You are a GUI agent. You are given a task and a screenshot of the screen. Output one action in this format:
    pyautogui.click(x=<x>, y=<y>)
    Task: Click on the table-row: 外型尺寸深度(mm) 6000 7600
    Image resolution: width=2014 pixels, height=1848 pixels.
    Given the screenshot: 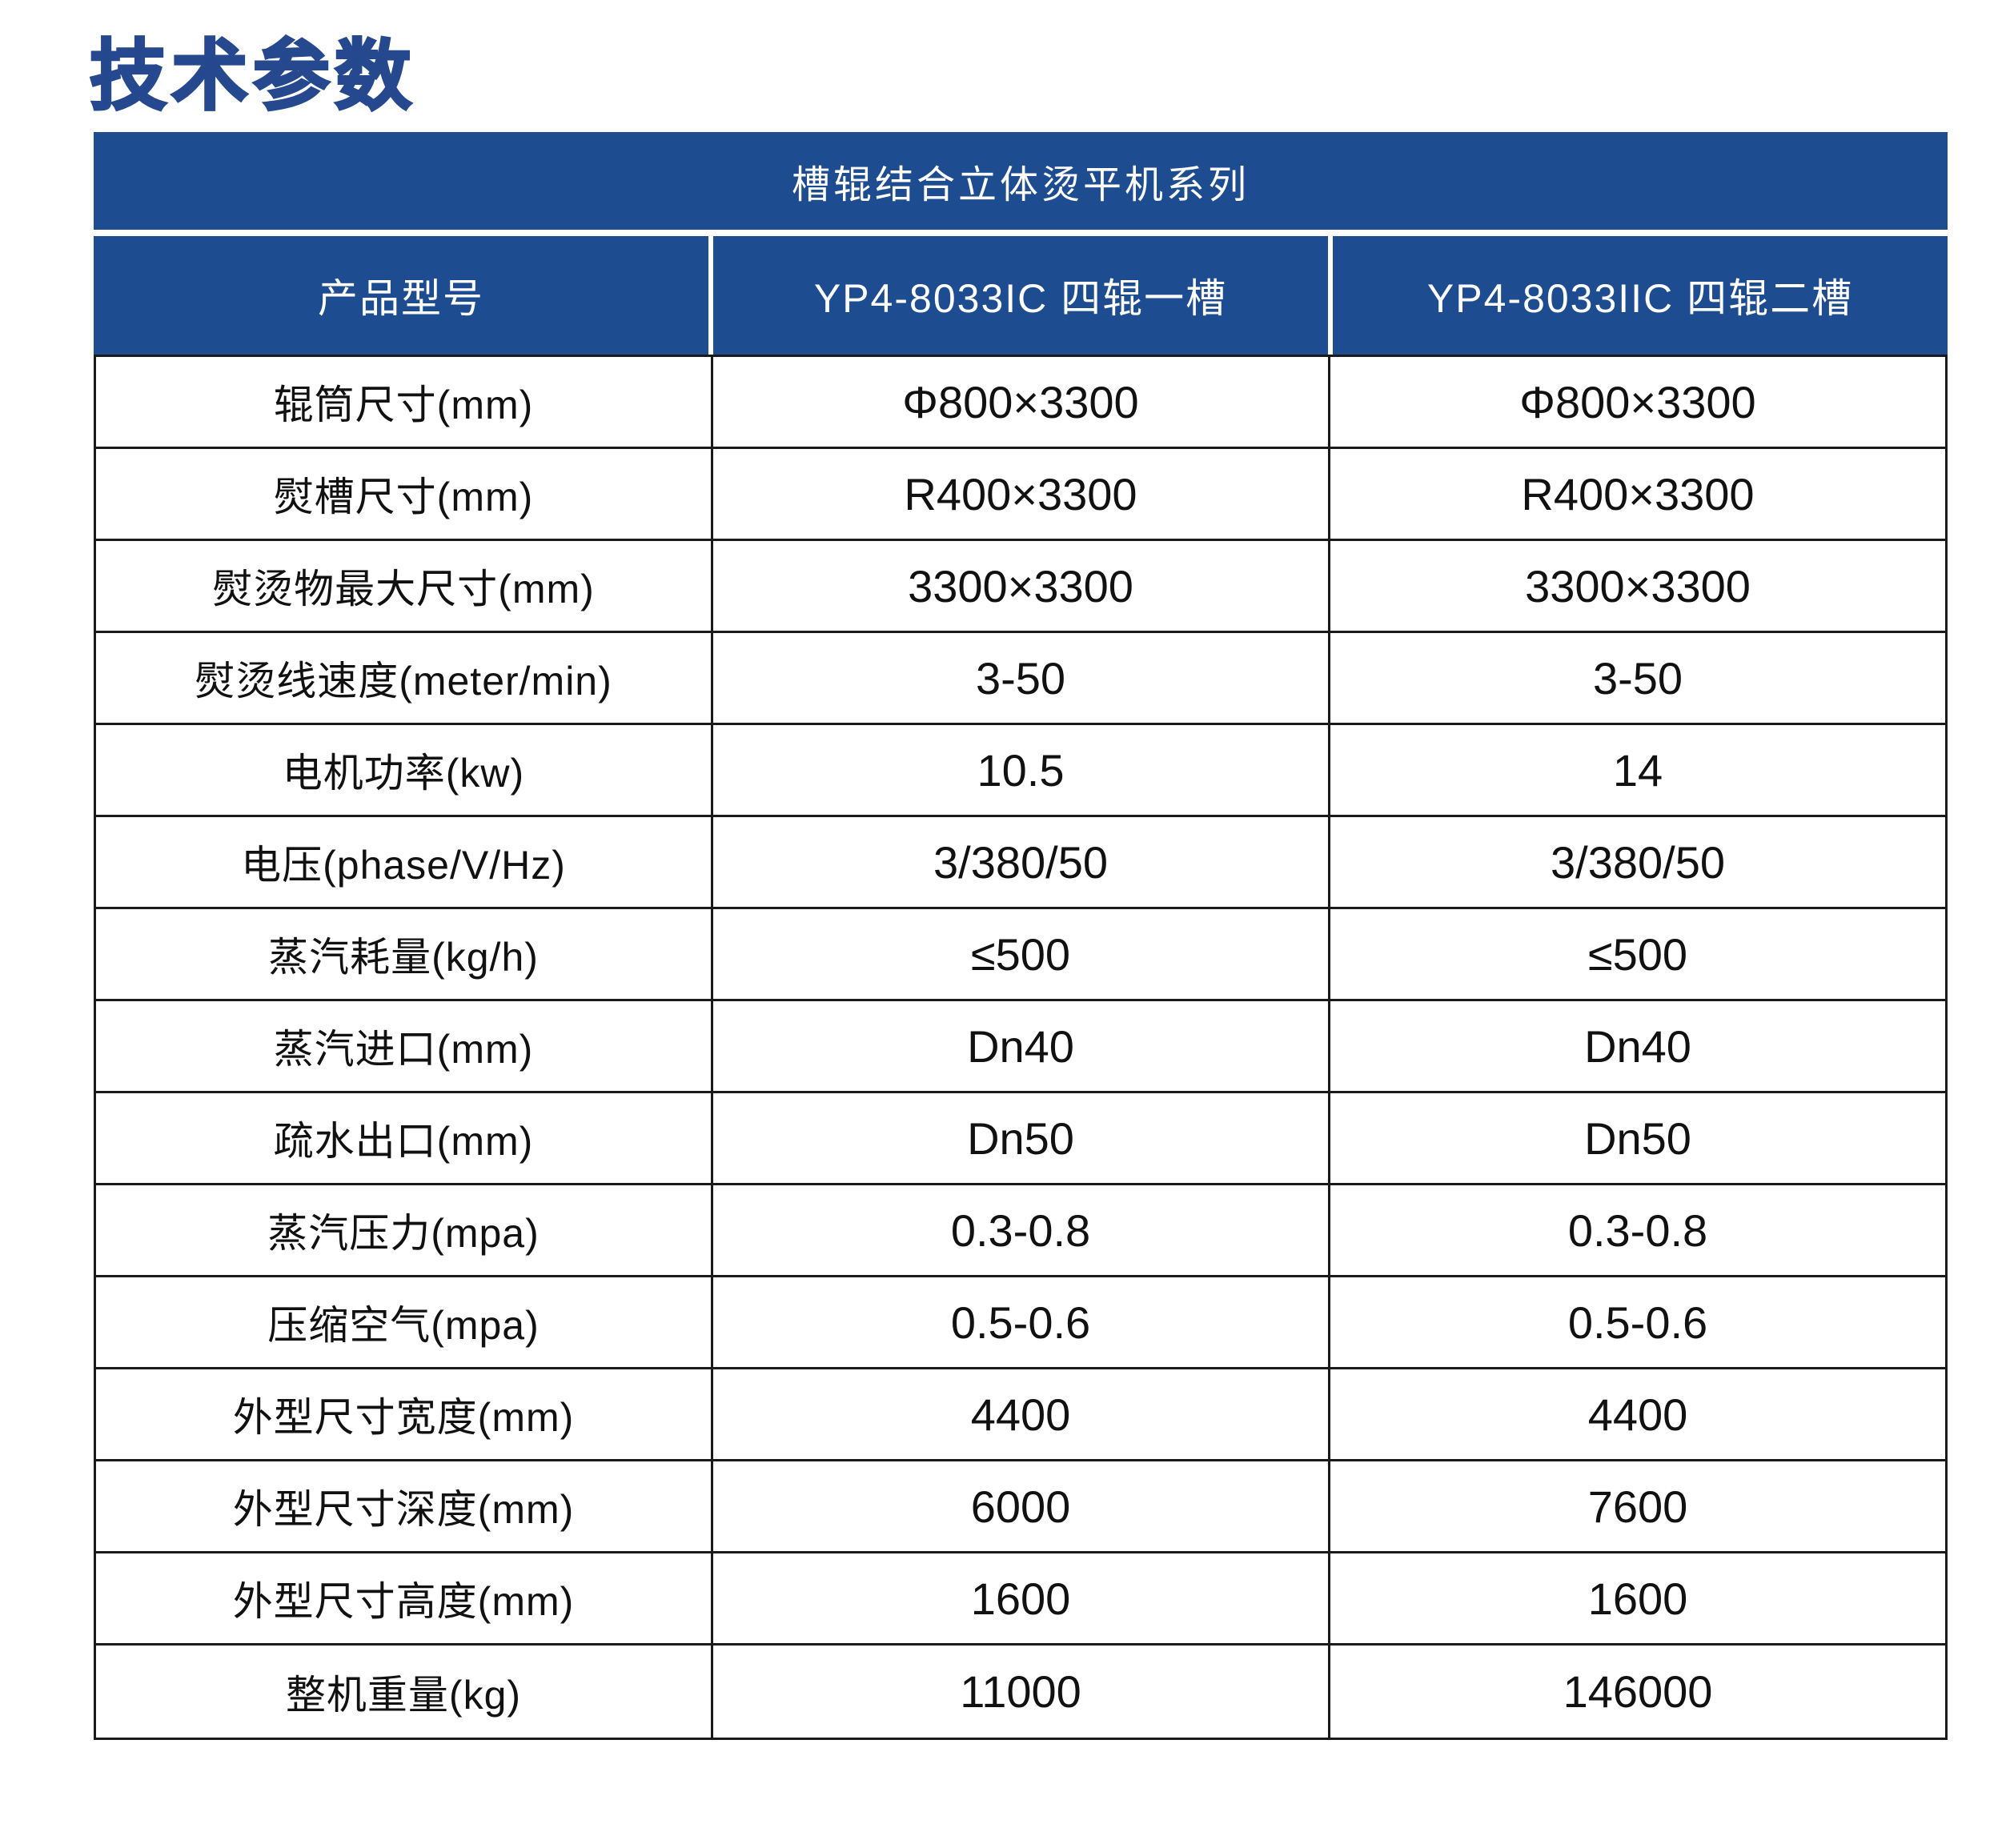 What is the action you would take?
    pyautogui.click(x=1020, y=1507)
    